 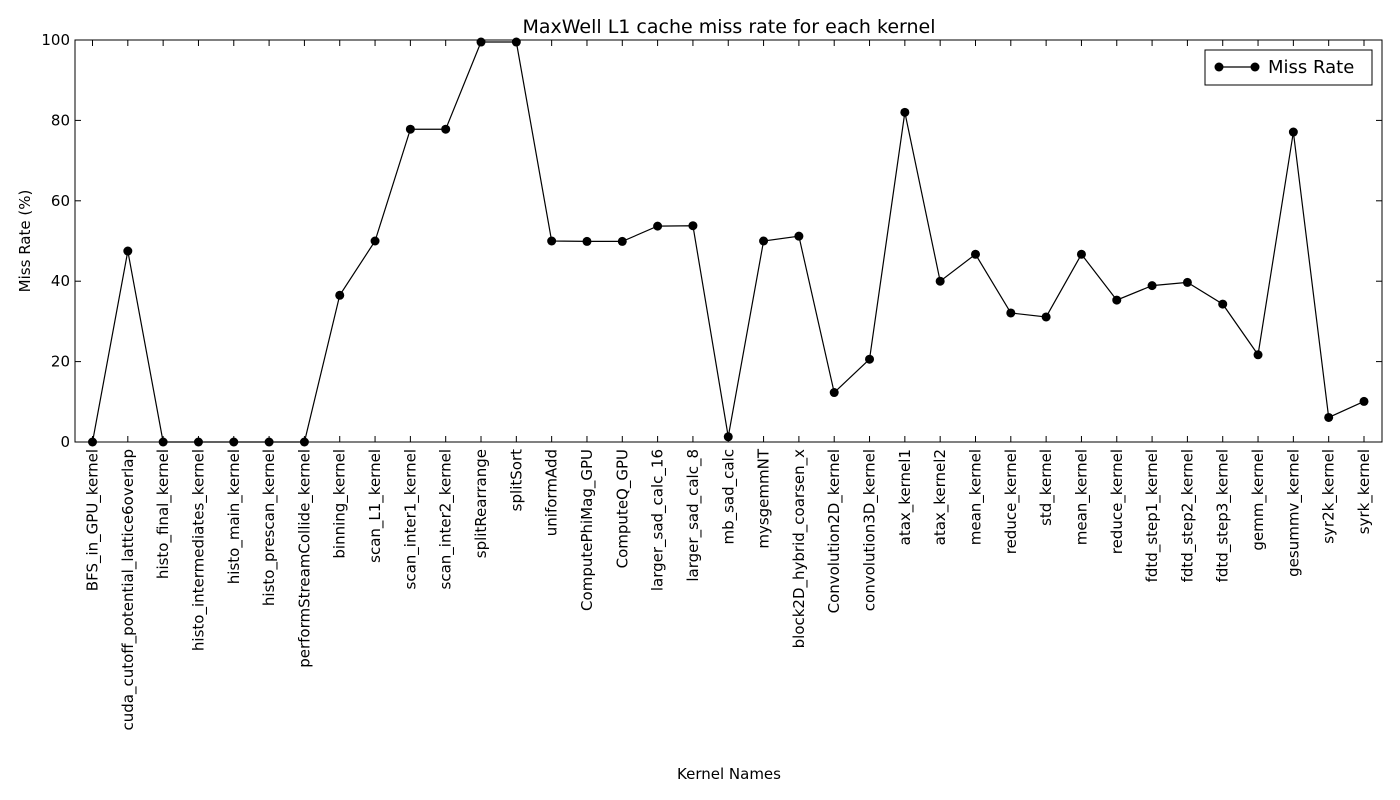 I want to click on x-tick-label: gemm_kernel, so click(x=1258, y=500).